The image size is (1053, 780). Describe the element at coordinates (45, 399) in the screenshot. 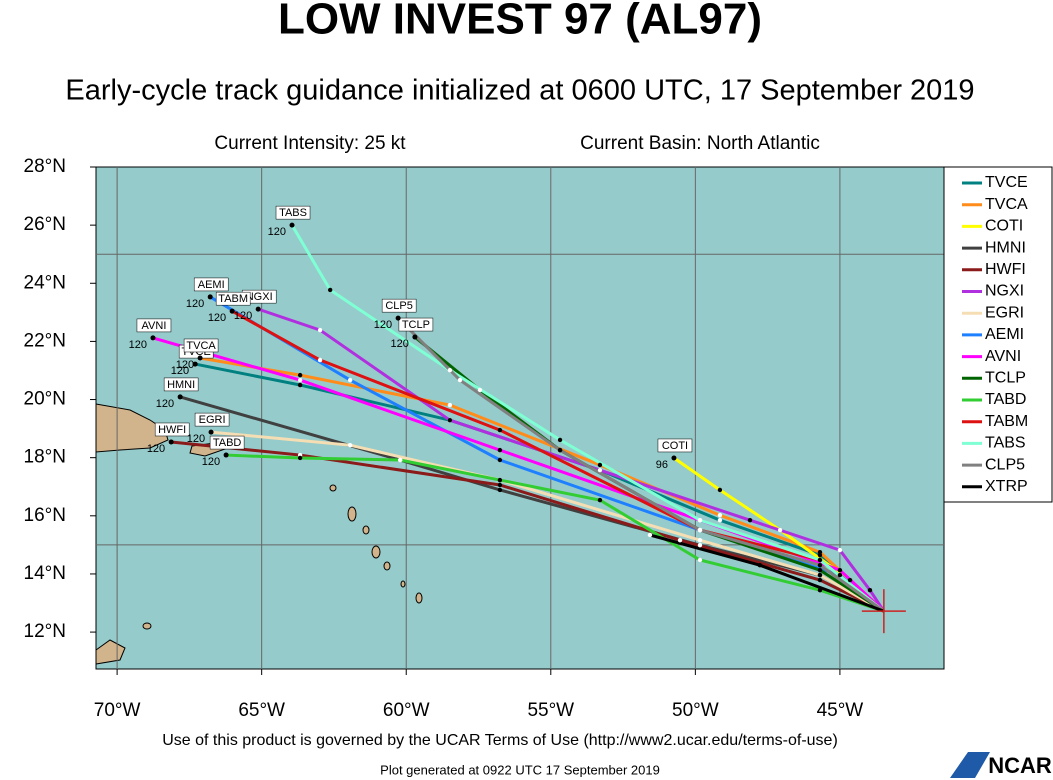

I see `y-tick-label: 20°N` at that location.